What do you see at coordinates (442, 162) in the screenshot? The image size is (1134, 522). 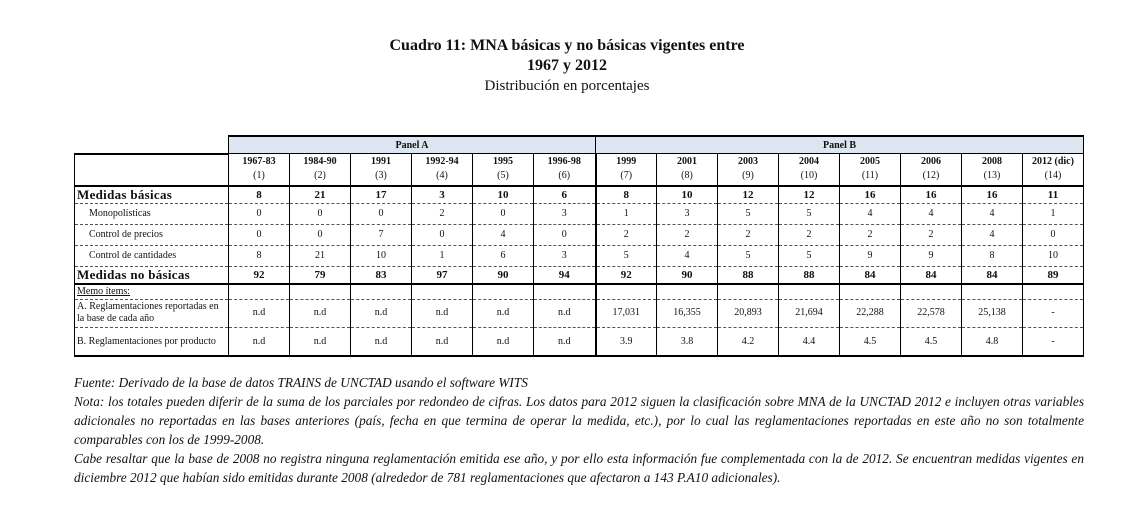 I see `column-year: 1992-94` at bounding box center [442, 162].